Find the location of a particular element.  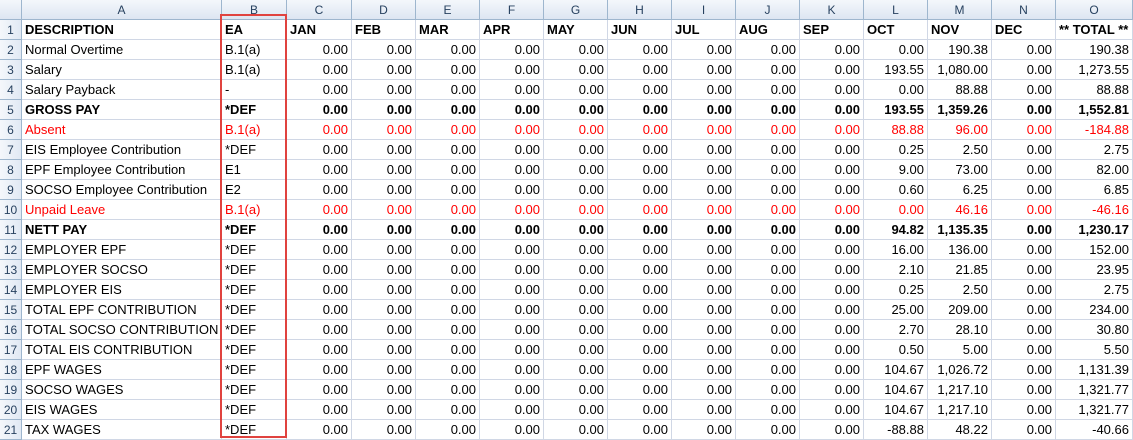

cell: NOV is located at coordinates (960, 30).